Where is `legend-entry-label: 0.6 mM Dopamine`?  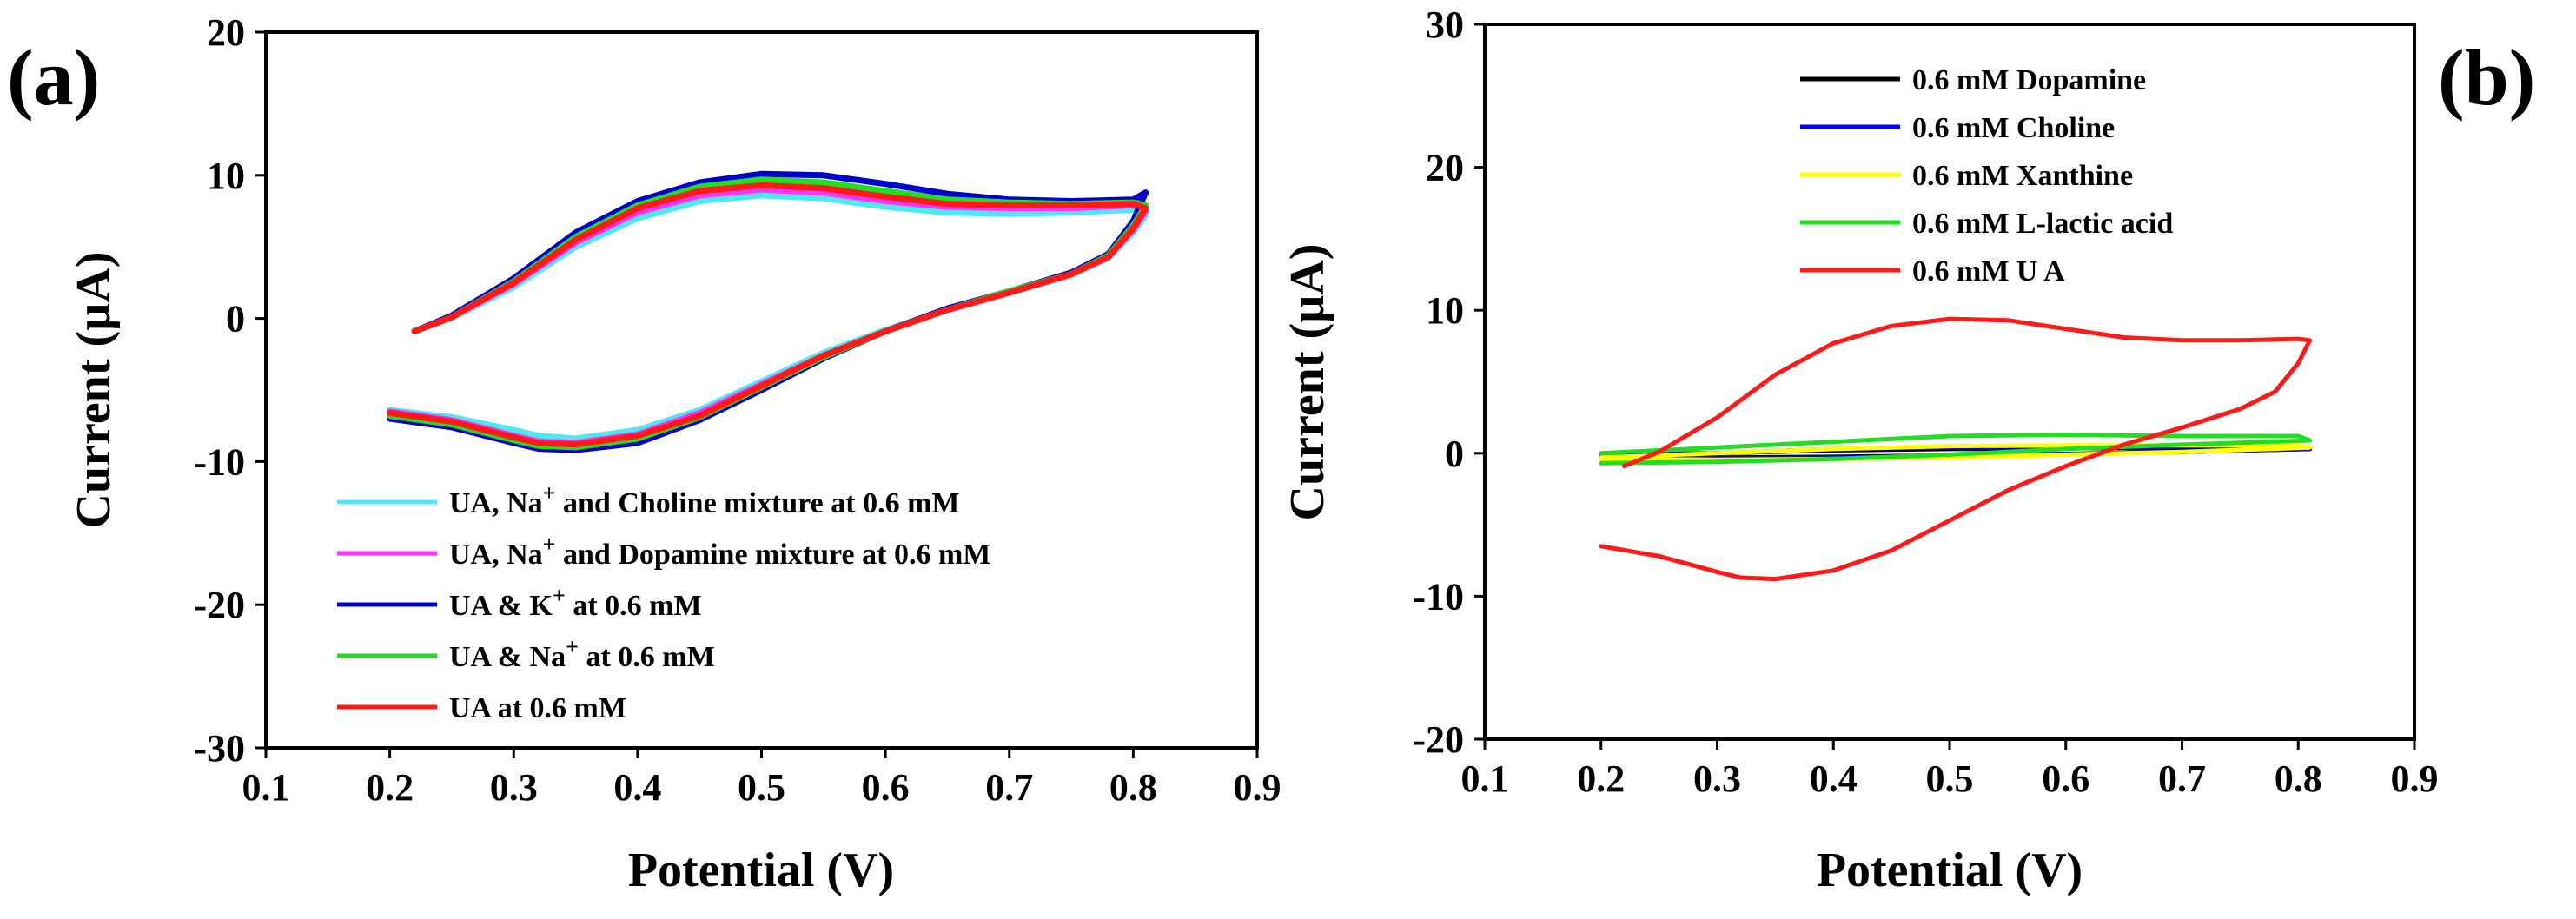 legend-entry-label: 0.6 mM Dopamine is located at coordinates (2029, 80).